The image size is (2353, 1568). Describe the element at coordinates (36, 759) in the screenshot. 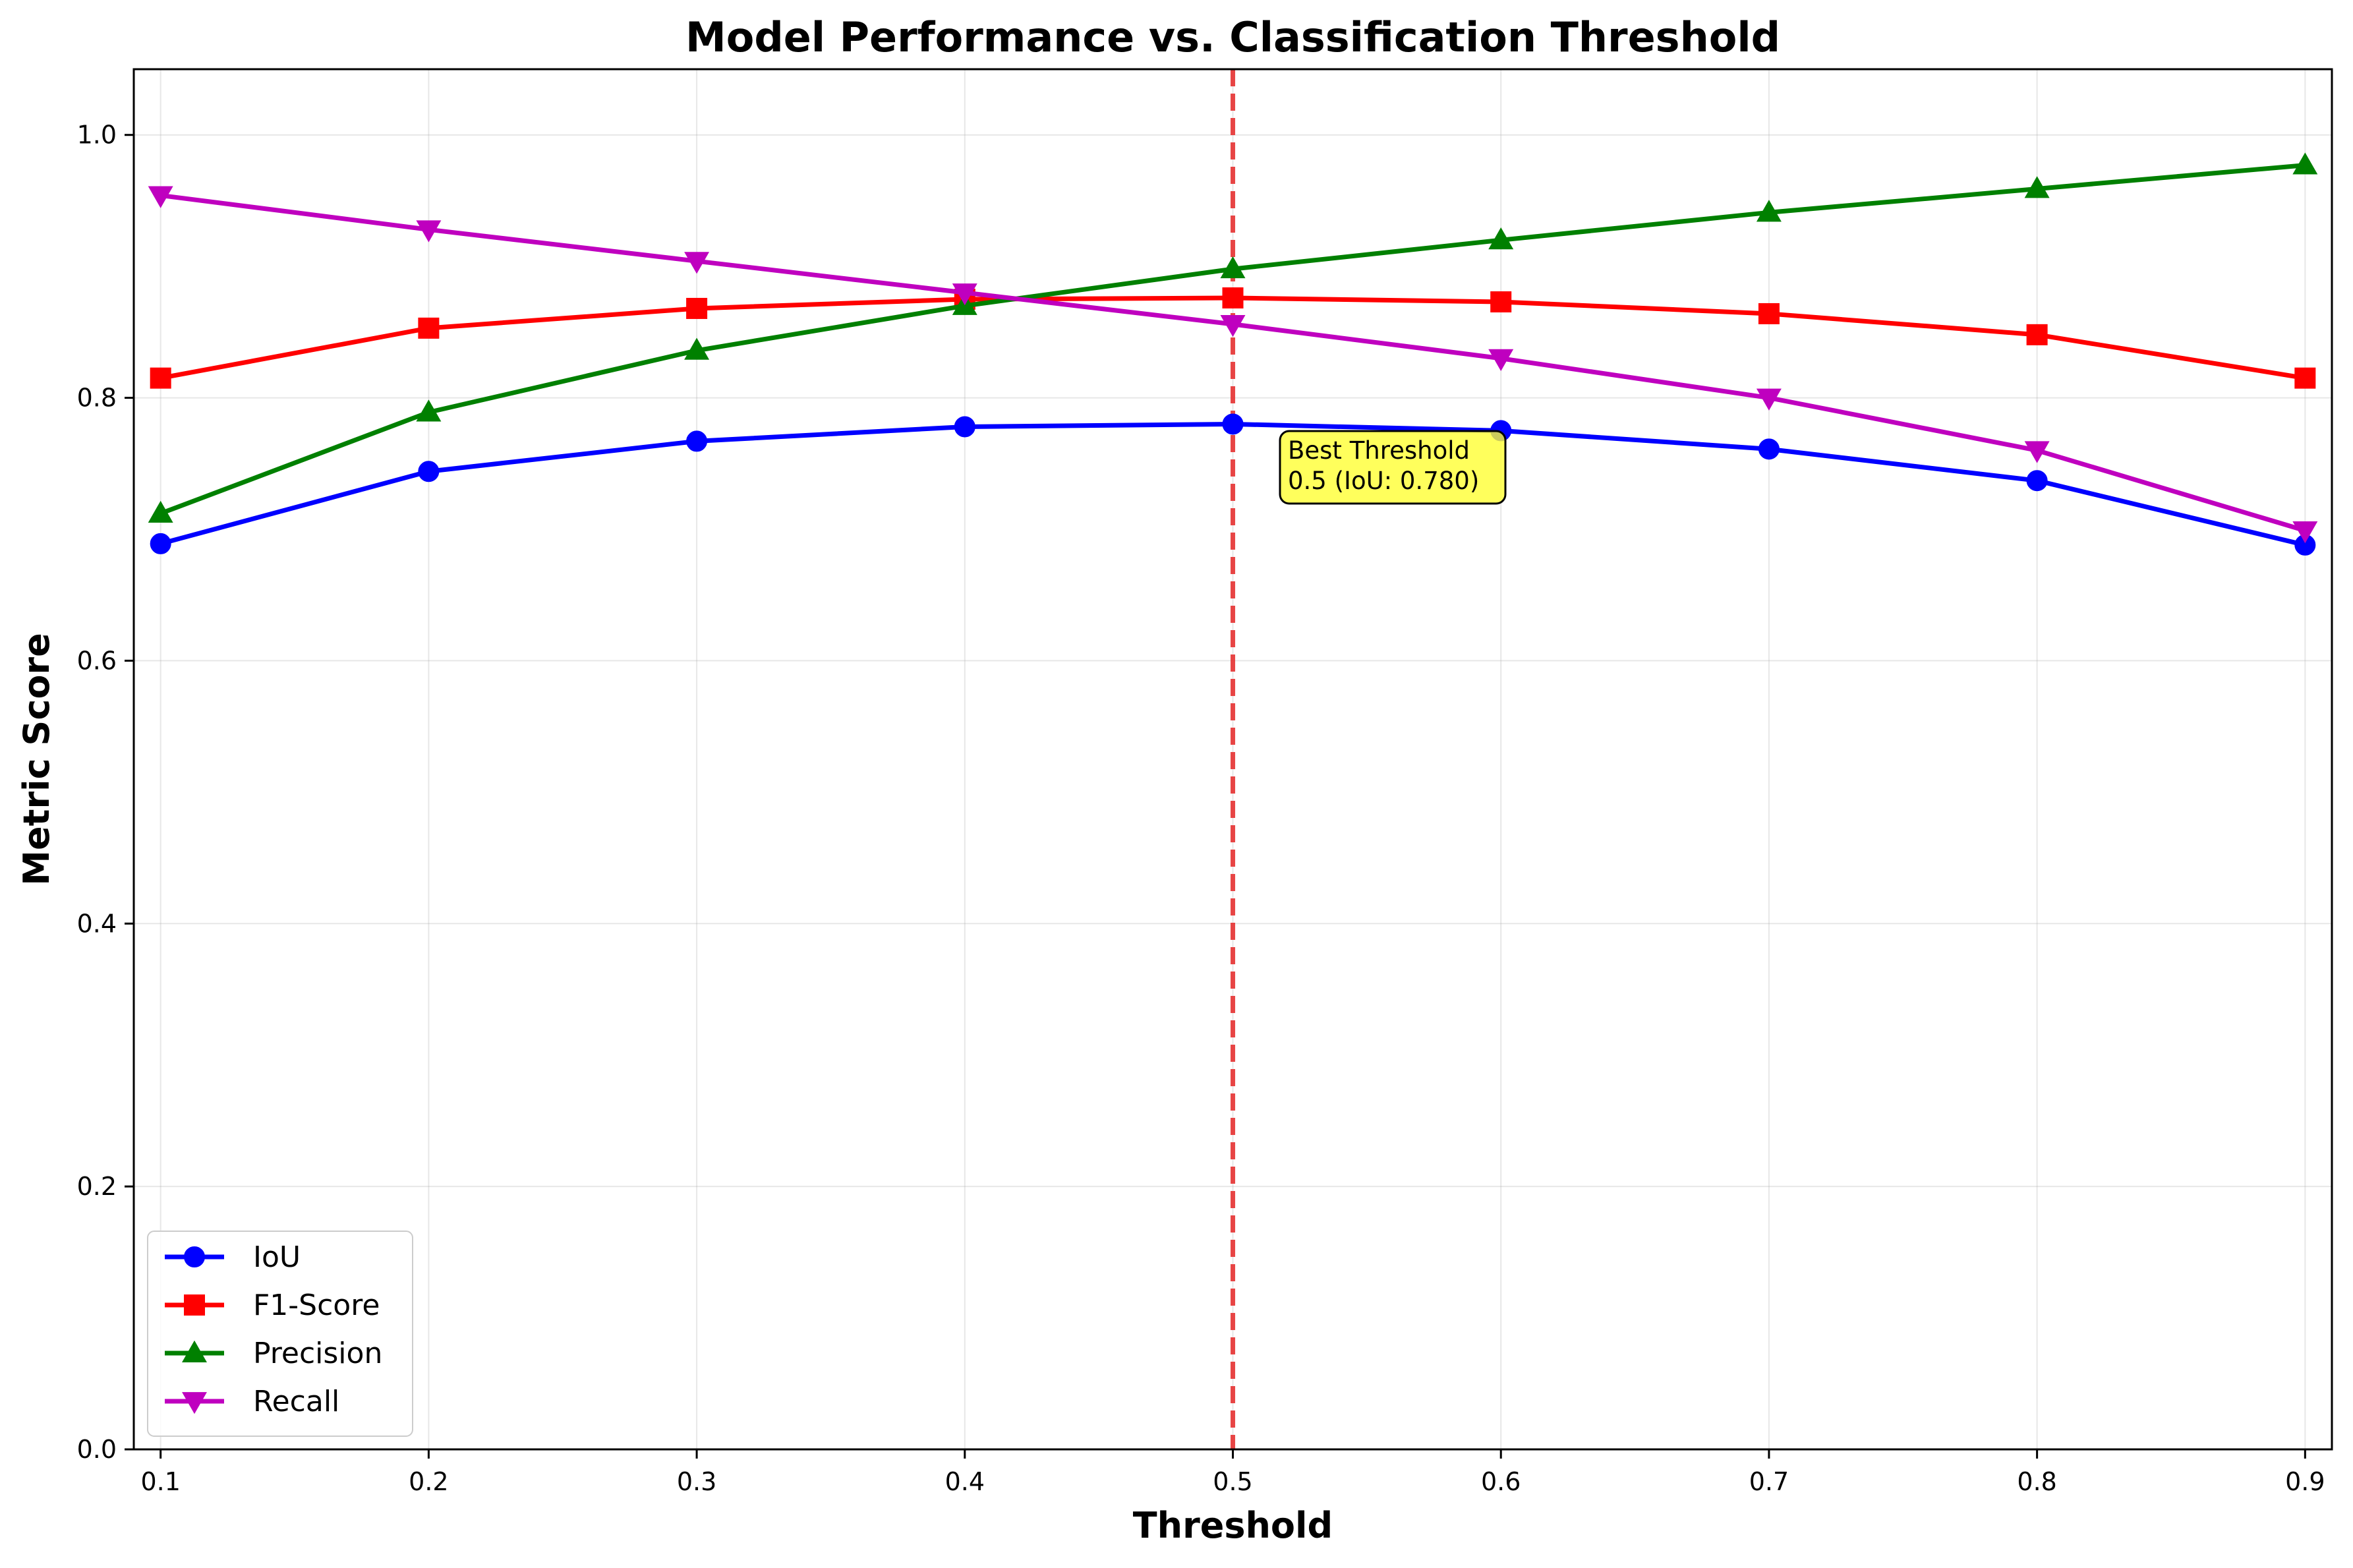

I see `y-axis-label: Metric Score` at that location.